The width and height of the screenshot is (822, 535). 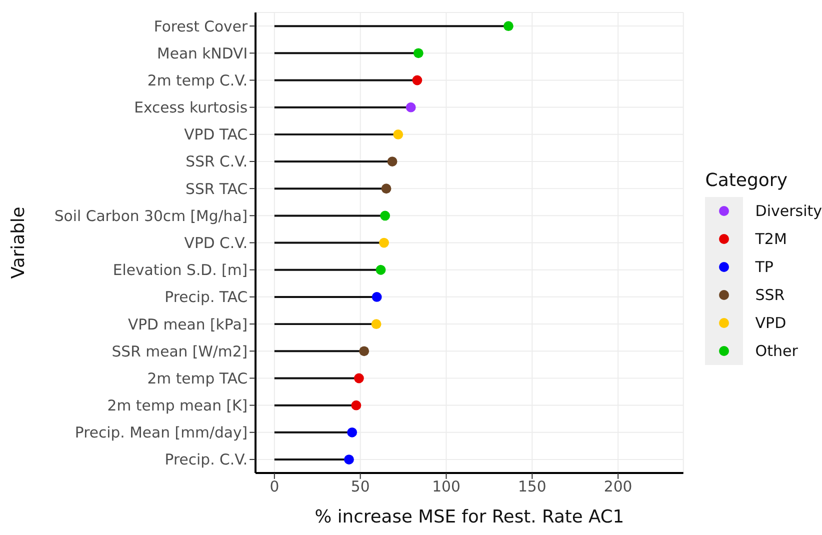 What do you see at coordinates (206, 459) in the screenshot?
I see `y-tick-label: Precip. C.V.` at bounding box center [206, 459].